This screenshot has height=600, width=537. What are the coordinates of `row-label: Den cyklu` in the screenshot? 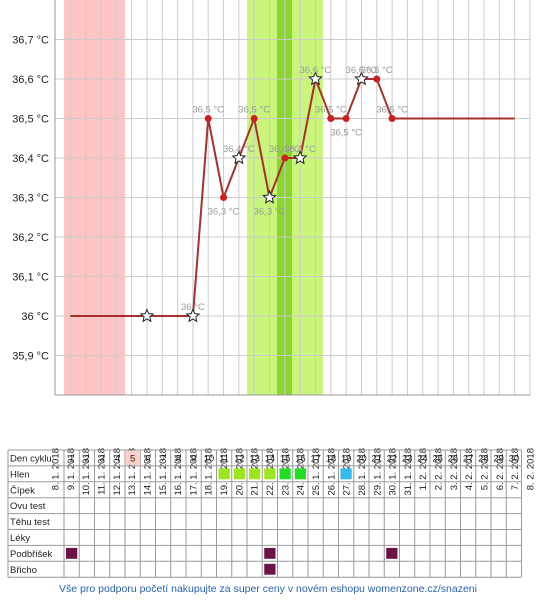 It's located at (31, 459).